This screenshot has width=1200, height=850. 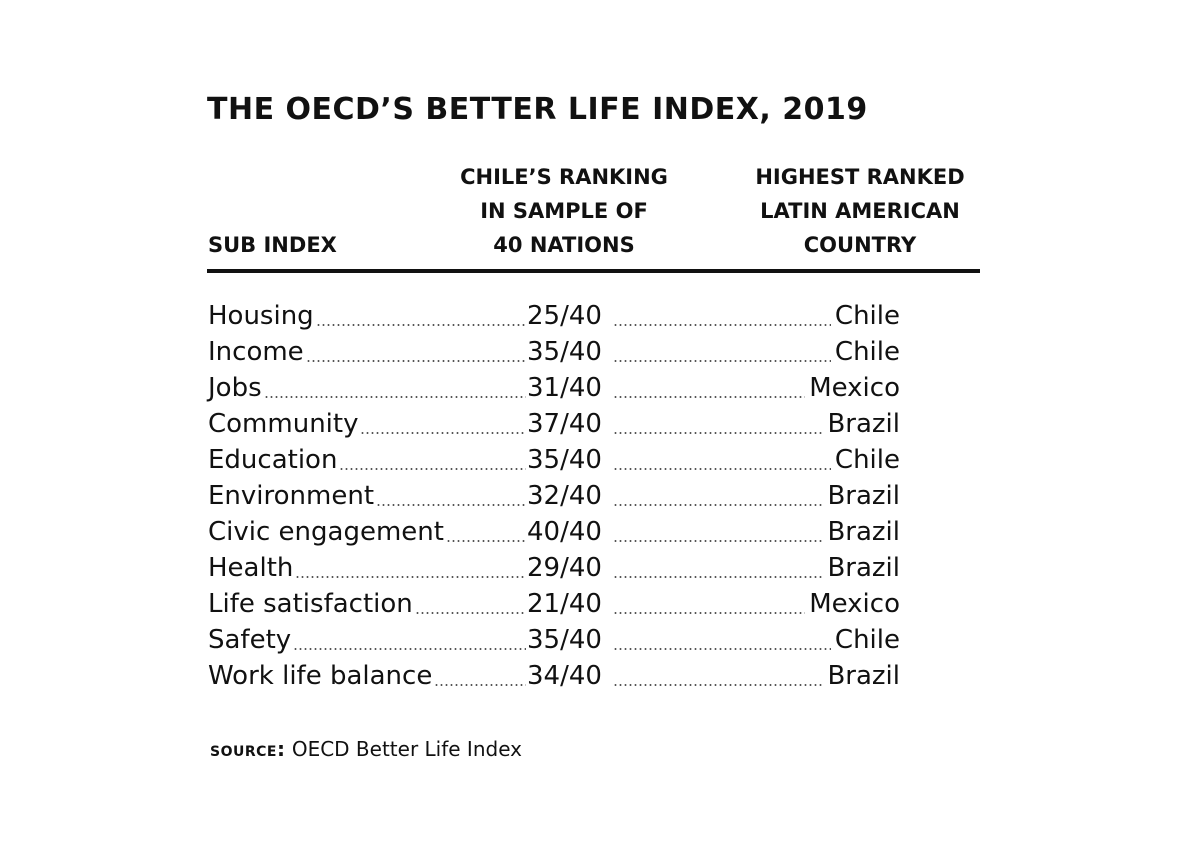 I want to click on column-header-ranking-line: IN SAMPLE OF, so click(x=564, y=211).